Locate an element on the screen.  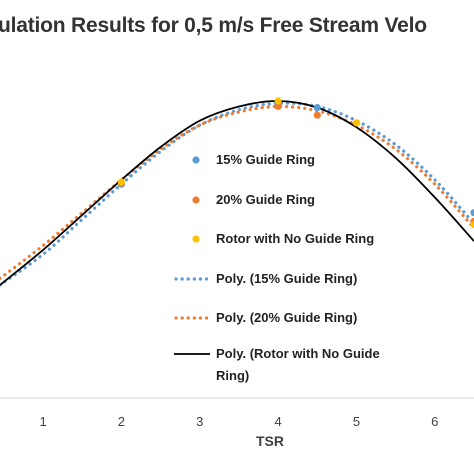
x-tick-label: 5 is located at coordinates (356, 421).